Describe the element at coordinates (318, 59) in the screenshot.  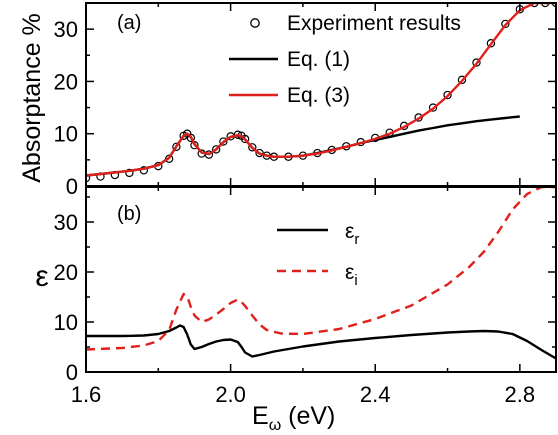
I see `legend-eq1-label: Eq. (1)` at that location.